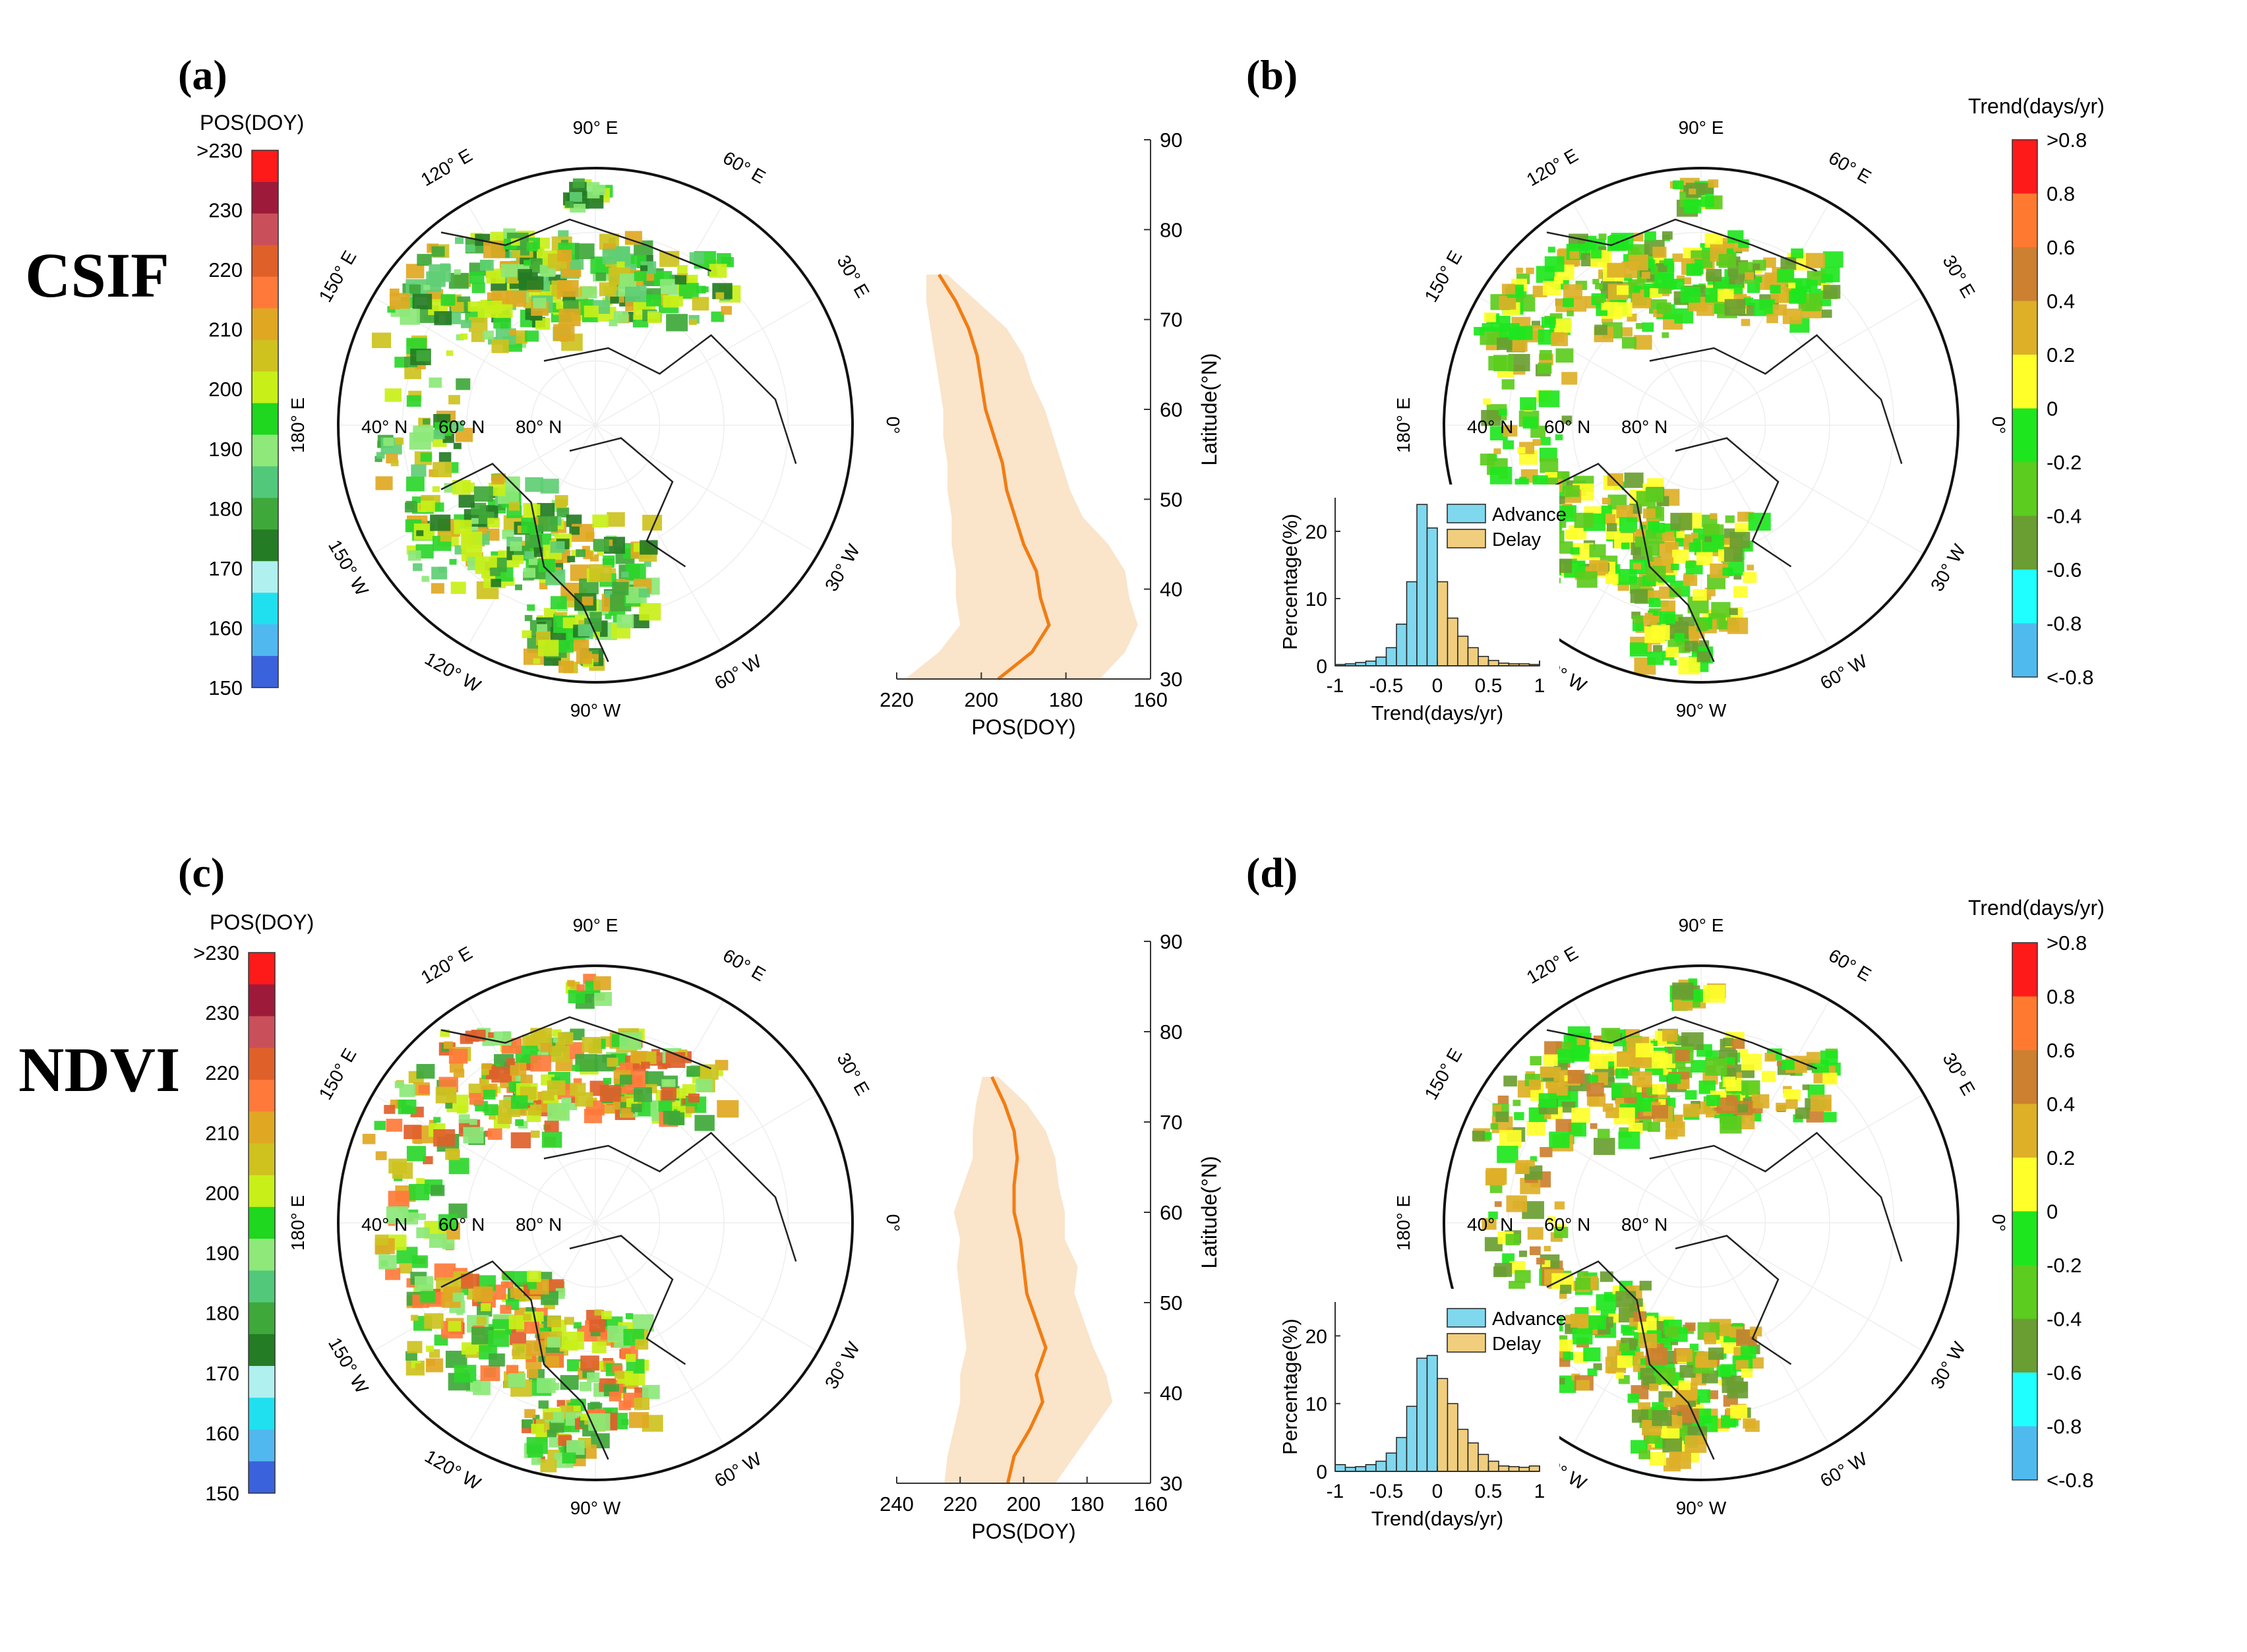 This screenshot has height=1652, width=2247. Describe the element at coordinates (1023, 727) in the screenshot. I see `profile-a-x-label: POS(DOY)` at that location.